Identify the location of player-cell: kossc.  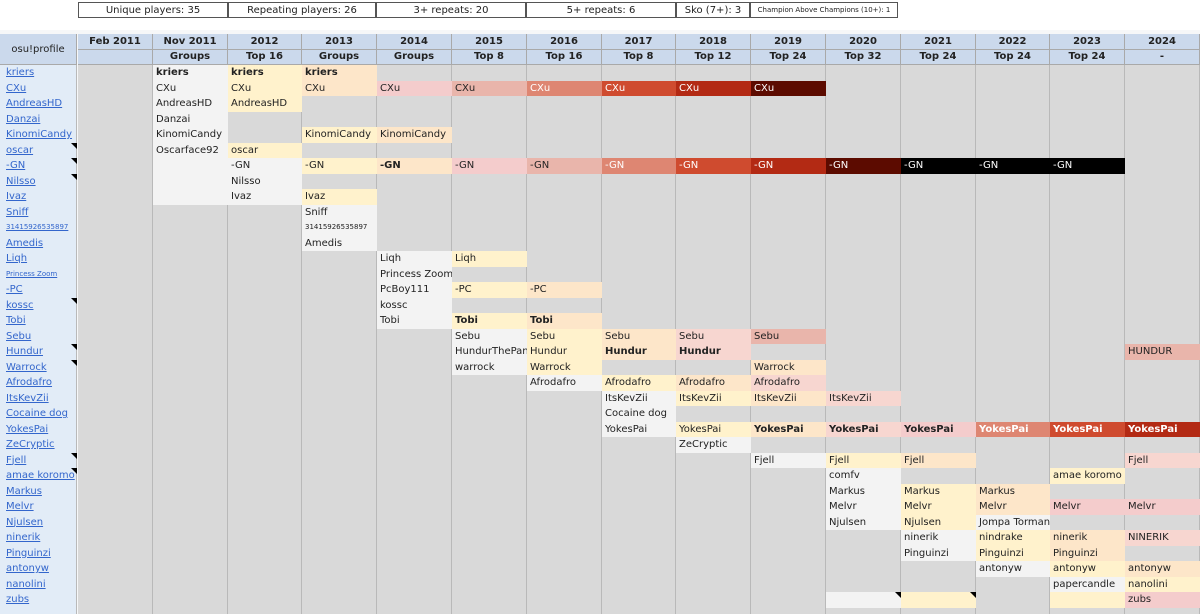
(414, 305).